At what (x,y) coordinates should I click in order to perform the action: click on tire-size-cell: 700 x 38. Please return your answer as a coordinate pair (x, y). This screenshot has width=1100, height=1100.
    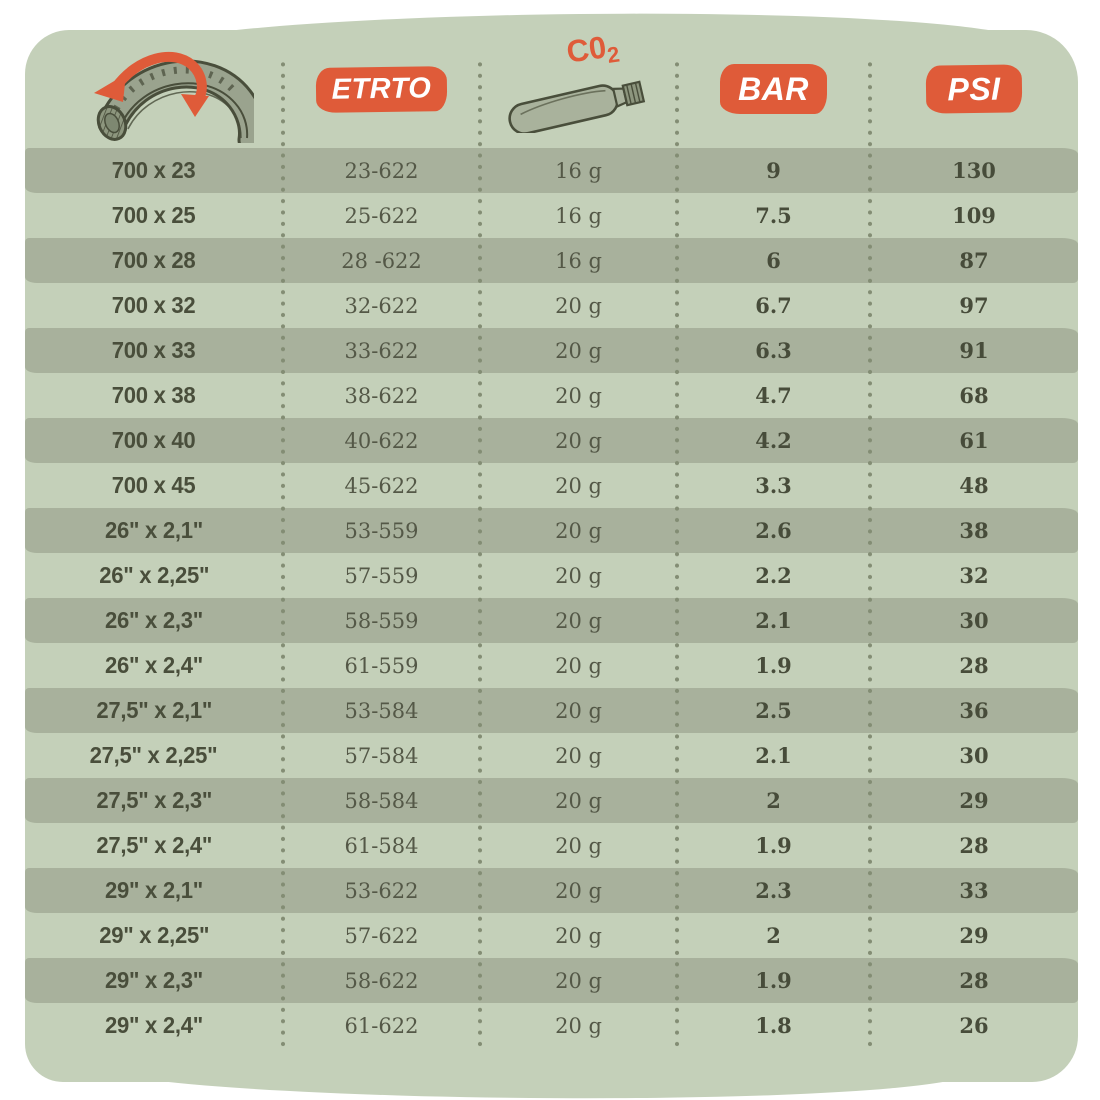
    Looking at the image, I should click on (154, 395).